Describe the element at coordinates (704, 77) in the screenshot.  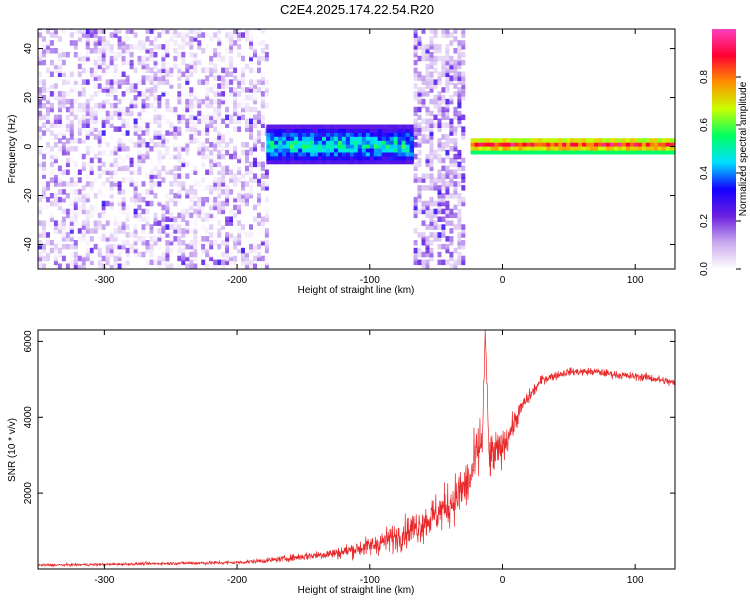
I see `colorbar-tick-label: 0.8` at that location.